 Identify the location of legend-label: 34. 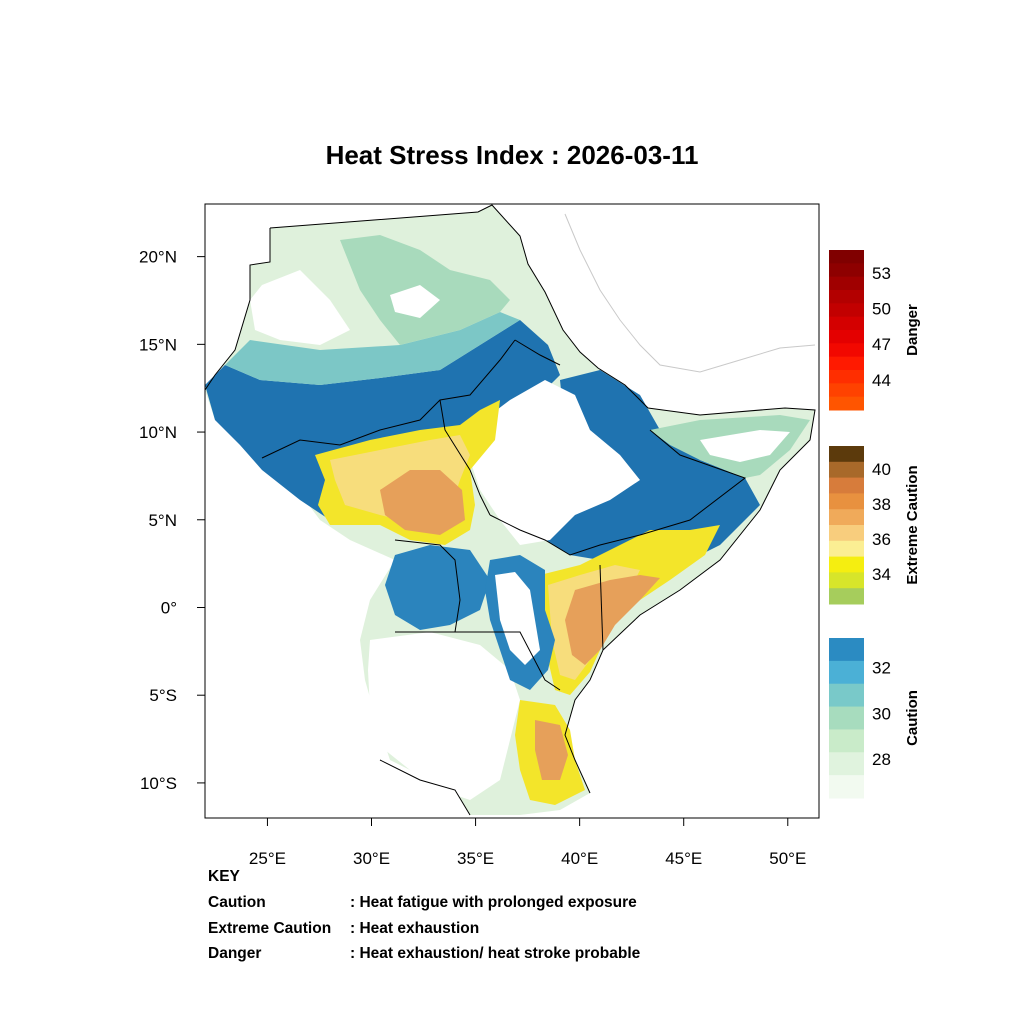
(881, 574).